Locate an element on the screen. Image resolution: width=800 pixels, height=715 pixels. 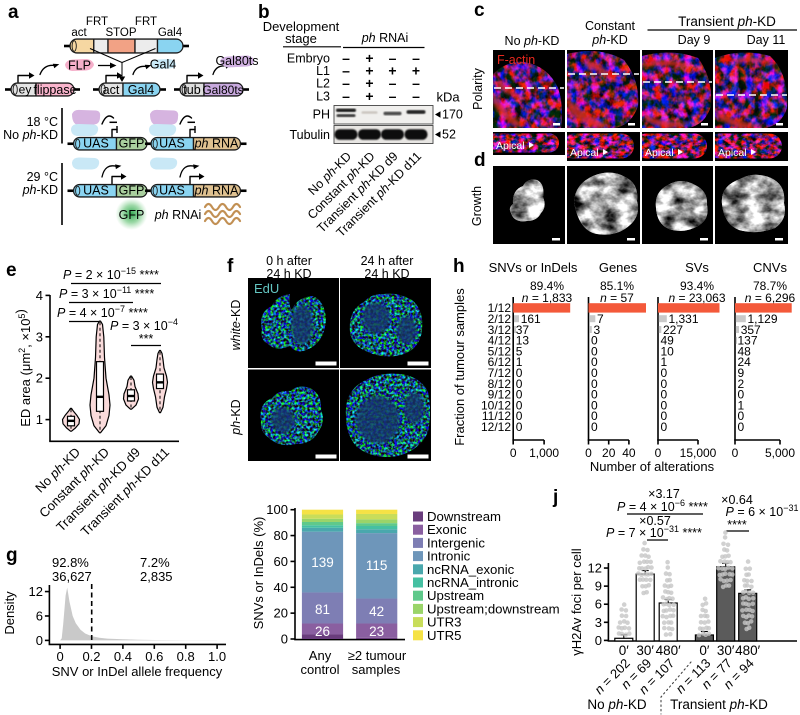
svg-text: PH is located at coordinates (321, 115).